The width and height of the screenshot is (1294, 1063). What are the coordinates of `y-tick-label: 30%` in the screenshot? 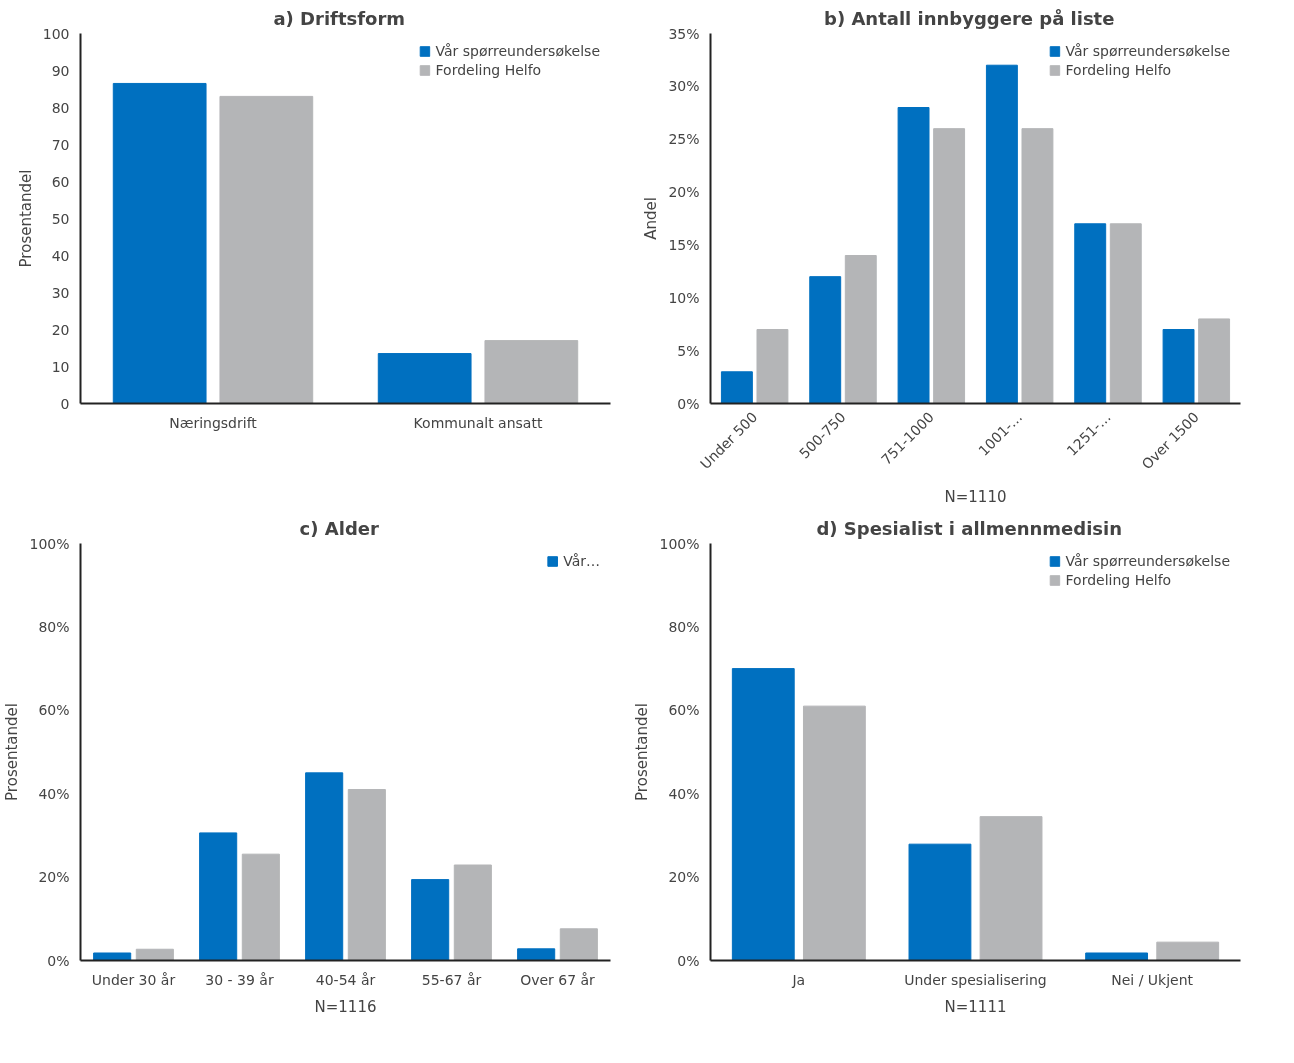 It's located at (684, 86).